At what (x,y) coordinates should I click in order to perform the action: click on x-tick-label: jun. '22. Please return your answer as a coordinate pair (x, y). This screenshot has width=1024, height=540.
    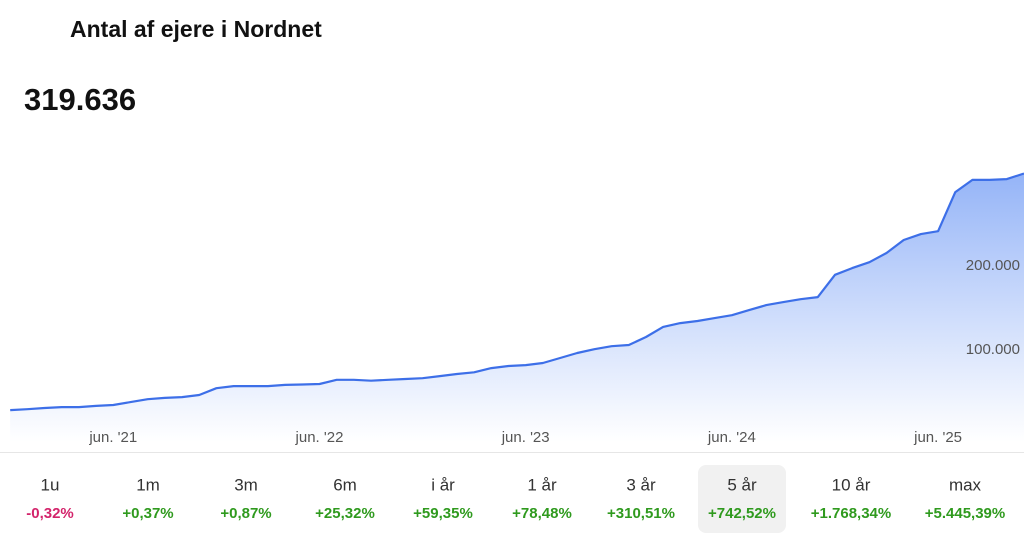
    Looking at the image, I should click on (319, 437).